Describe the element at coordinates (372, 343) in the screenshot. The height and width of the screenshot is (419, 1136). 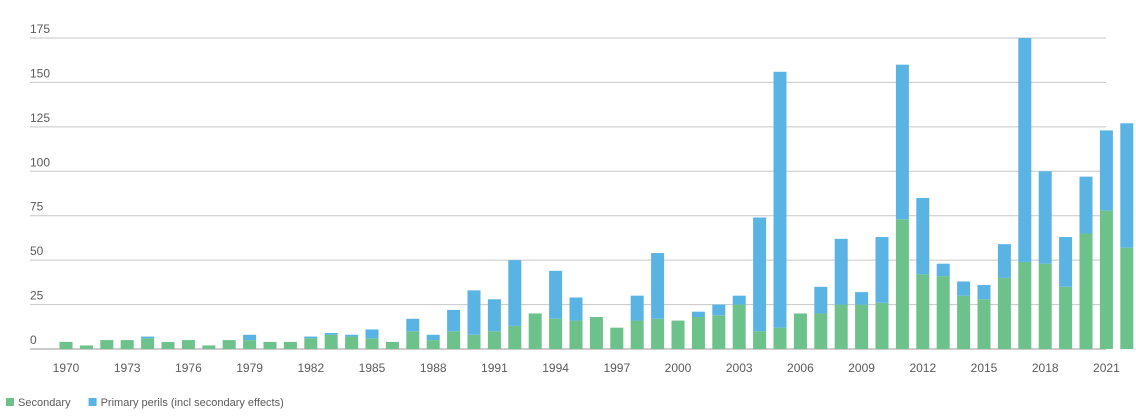
I see `bar-secondary-1985` at that location.